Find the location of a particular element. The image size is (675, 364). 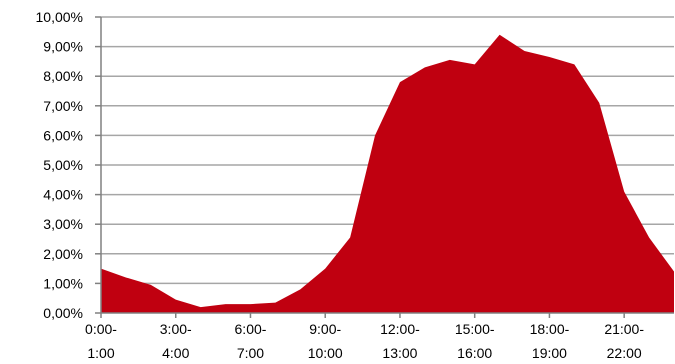

y-tick-label: 8,00% is located at coordinates (63, 76).